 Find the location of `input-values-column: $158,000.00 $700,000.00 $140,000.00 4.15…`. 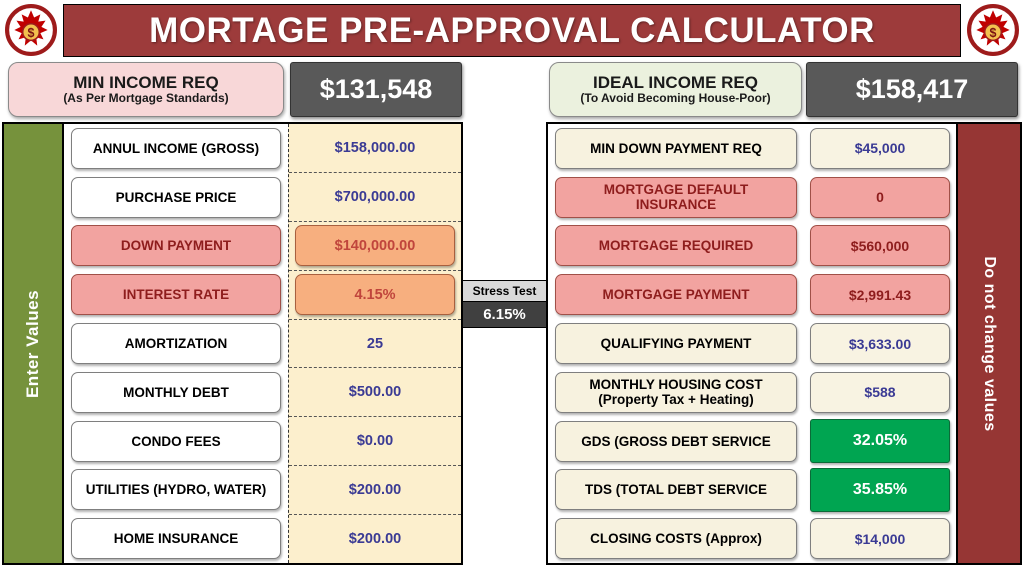

input-values-column: $158,000.00 $700,000.00 $140,000.00 4.15… is located at coordinates (374, 343).